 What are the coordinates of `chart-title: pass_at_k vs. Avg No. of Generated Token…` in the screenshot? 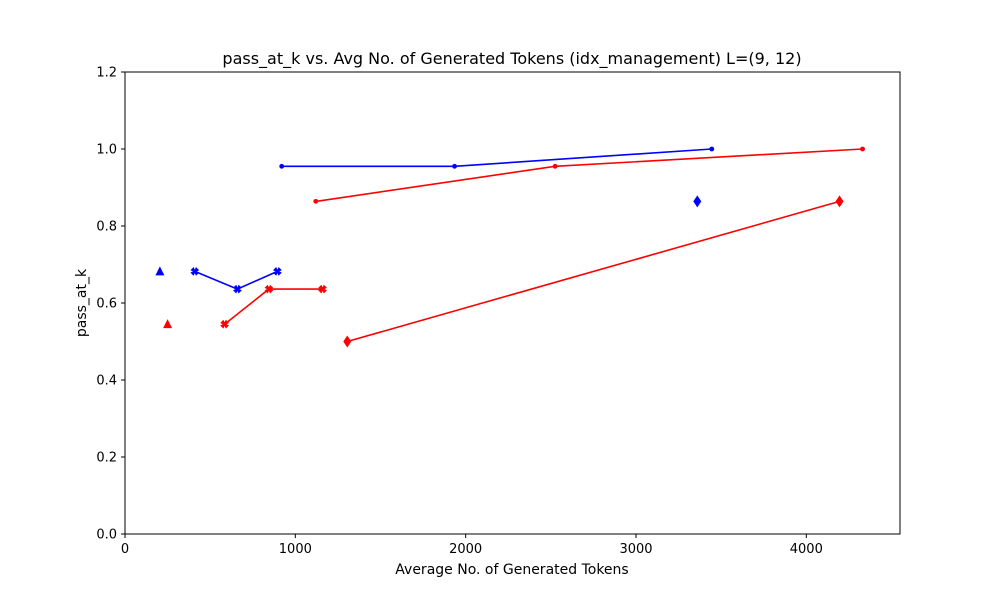 It's located at (511, 59).